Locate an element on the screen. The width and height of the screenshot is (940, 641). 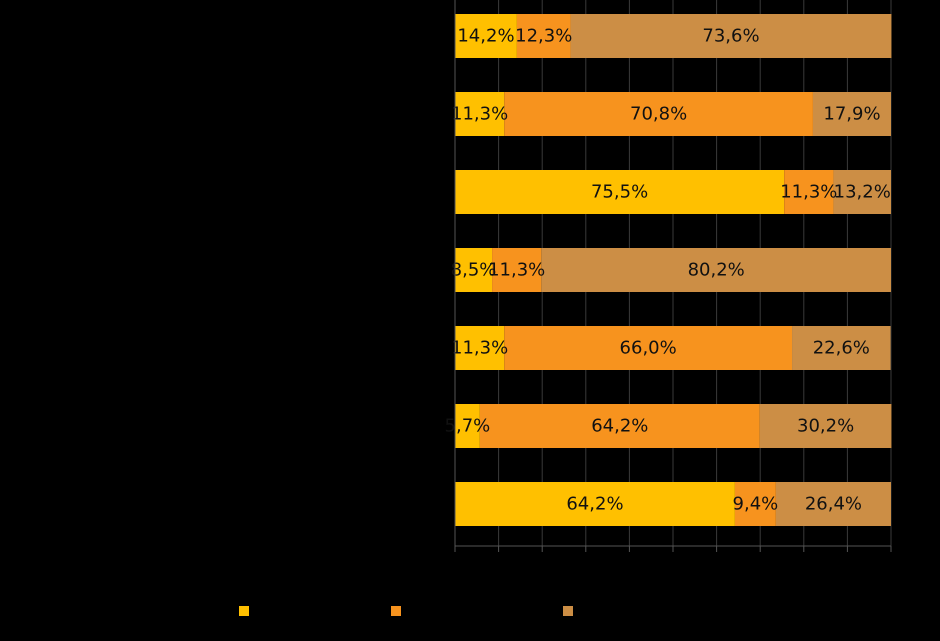
data-label: 26,4% is located at coordinates (833, 504).